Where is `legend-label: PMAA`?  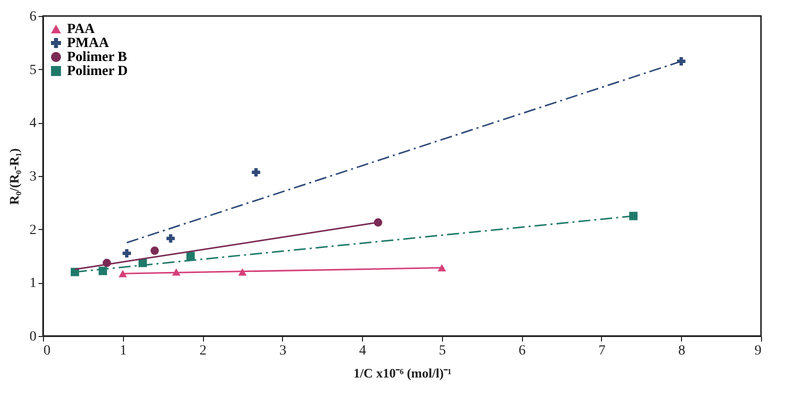 legend-label: PMAA is located at coordinates (88, 43).